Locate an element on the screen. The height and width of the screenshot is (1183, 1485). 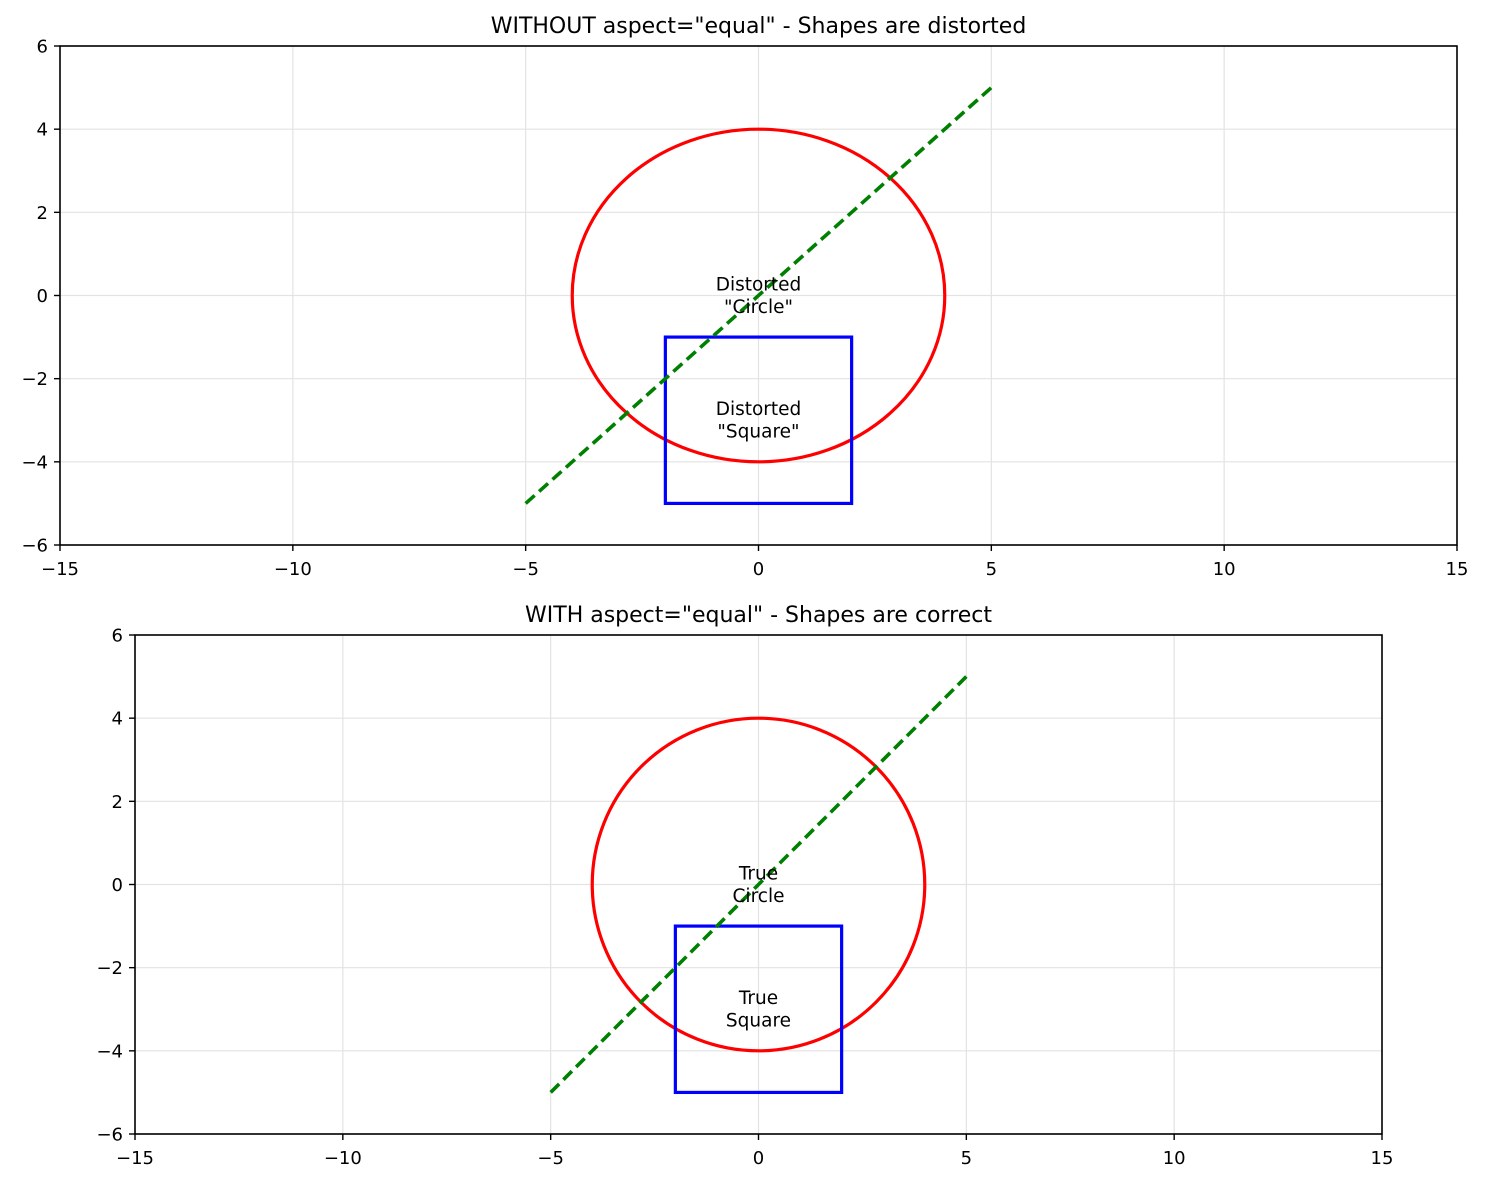
chart-1-annotation-1-line-2: "Circle" is located at coordinates (758, 307).